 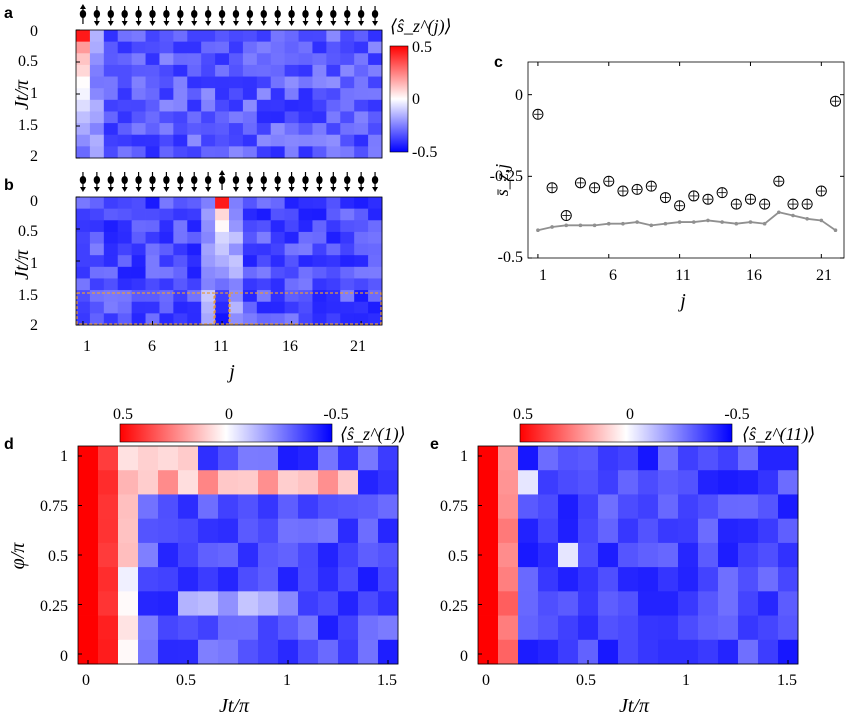 What do you see at coordinates (387, 680) in the screenshot?
I see `d-xtick-3: 1.5` at bounding box center [387, 680].